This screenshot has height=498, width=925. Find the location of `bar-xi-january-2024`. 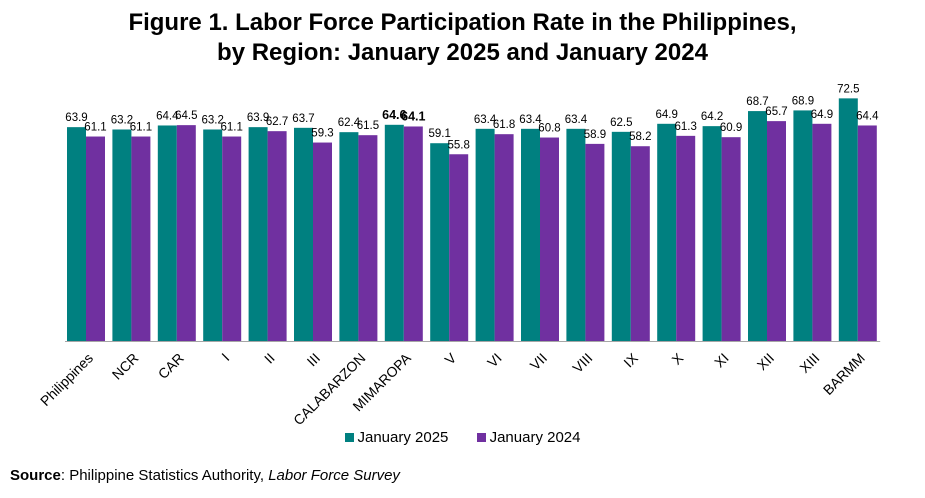

bar-xi-january-2024 is located at coordinates (731, 239).